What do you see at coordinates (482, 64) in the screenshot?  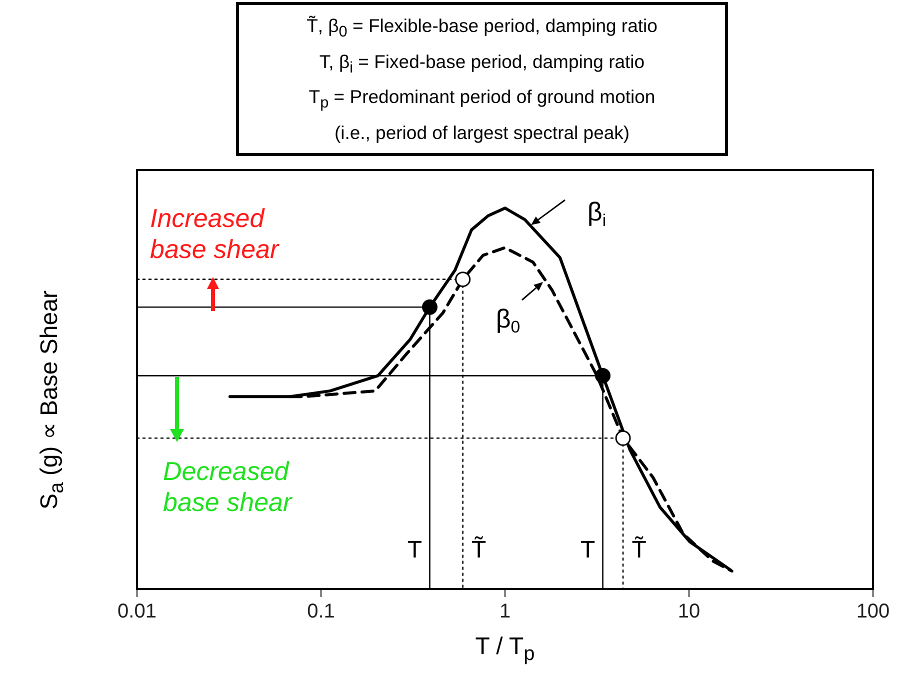 I see `text: T, β$_{i}$ = Fixed-base period, damping ratio` at bounding box center [482, 64].